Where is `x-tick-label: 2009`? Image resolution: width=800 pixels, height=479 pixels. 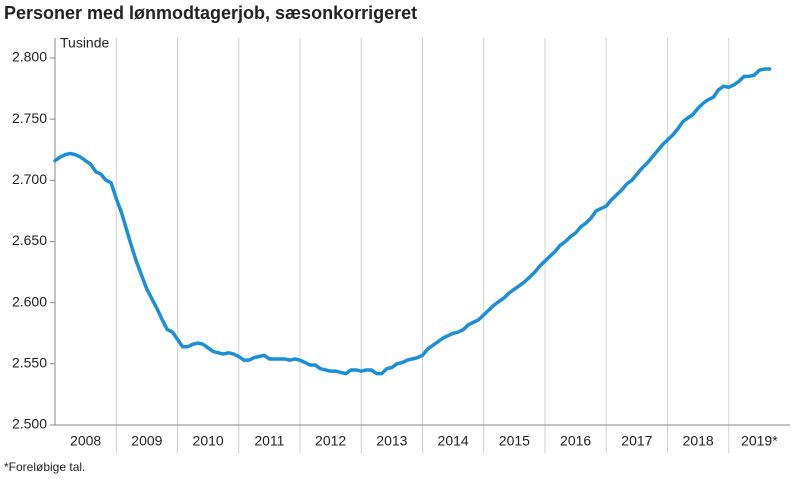
x-tick-label: 2009 is located at coordinates (146, 441).